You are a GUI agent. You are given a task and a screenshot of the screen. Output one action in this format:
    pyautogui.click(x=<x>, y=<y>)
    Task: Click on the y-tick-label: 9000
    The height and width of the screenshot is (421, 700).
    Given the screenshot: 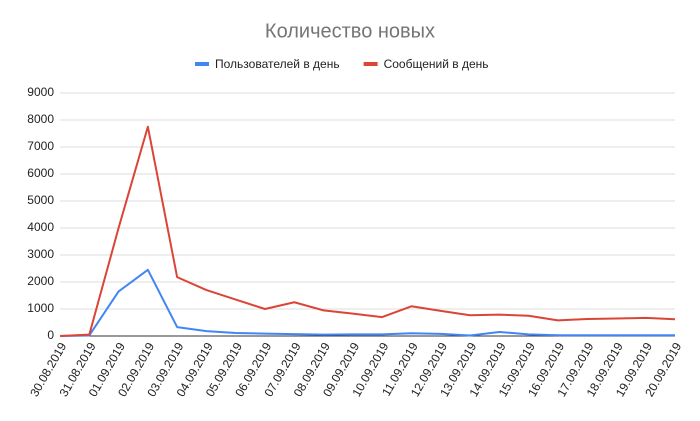 What is the action you would take?
    pyautogui.click(x=40, y=92)
    